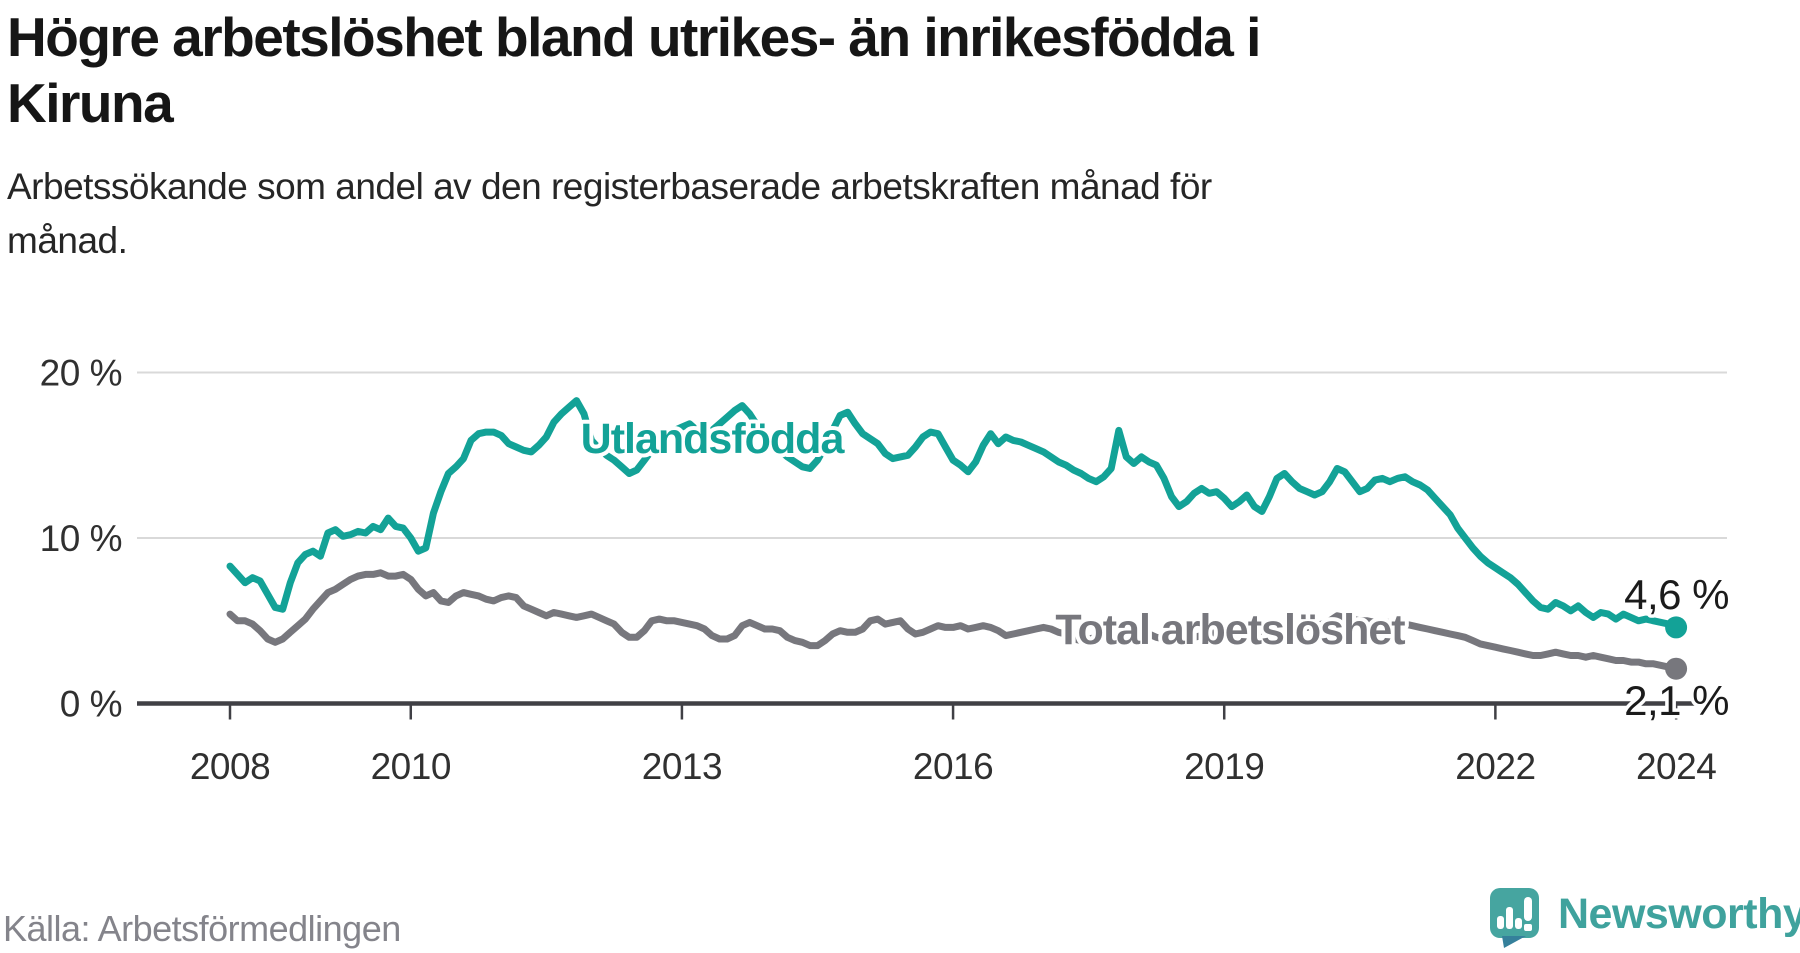 This screenshot has height=953, width=1800. What do you see at coordinates (202, 928) in the screenshot?
I see `source-note: Källa: Arbetsförmedlingen` at bounding box center [202, 928].